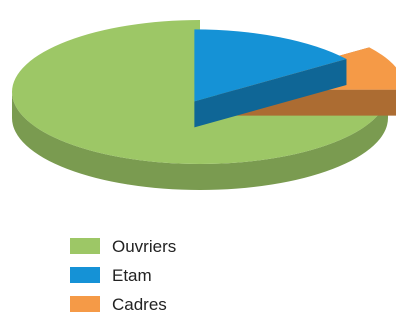 The image size is (396, 324). What do you see at coordinates (132, 275) in the screenshot?
I see `legend-label-etam: Etam` at bounding box center [132, 275].